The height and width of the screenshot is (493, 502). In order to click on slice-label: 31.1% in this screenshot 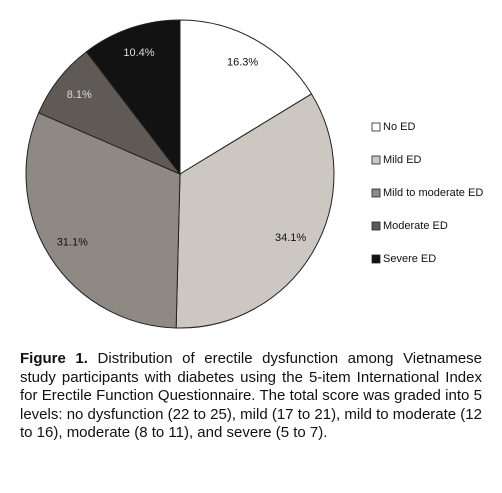, I will do `click(72, 243)`.